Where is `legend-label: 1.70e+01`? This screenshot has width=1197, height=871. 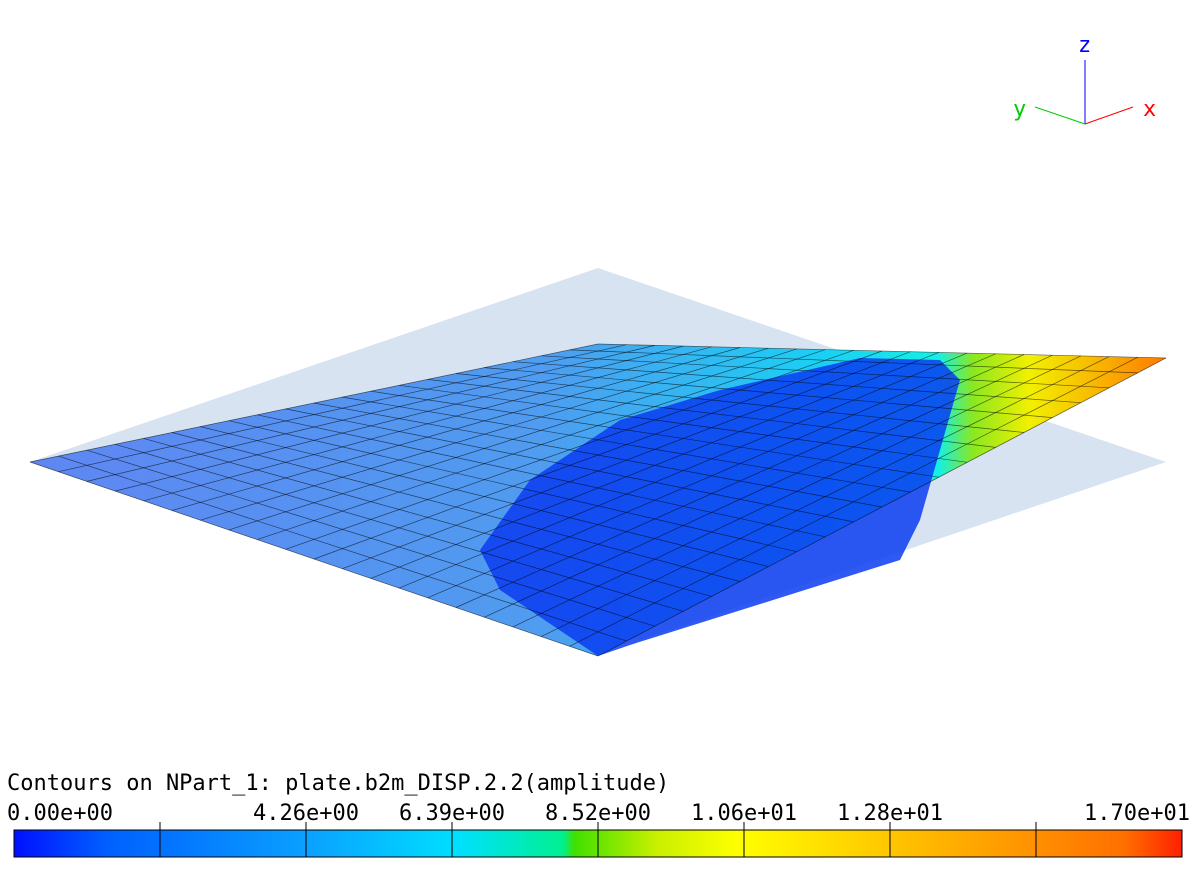
legend-label: 1.70e+01 is located at coordinates (1137, 813).